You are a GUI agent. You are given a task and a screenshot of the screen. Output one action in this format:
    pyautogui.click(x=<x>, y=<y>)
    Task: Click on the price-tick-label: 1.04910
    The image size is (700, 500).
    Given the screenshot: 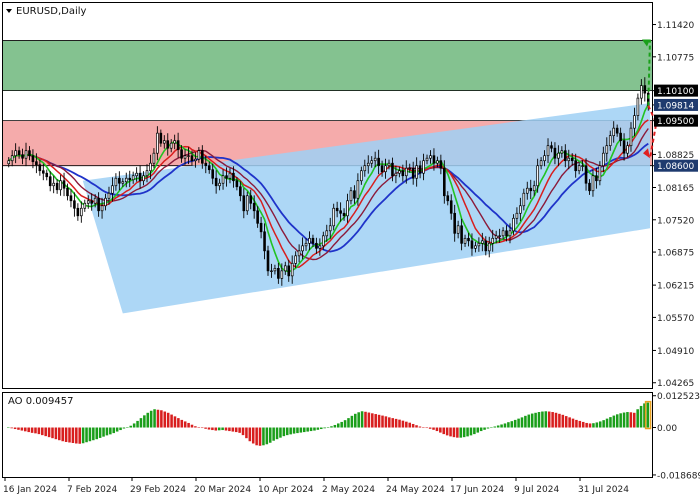 What is the action you would take?
    pyautogui.click(x=675, y=352)
    